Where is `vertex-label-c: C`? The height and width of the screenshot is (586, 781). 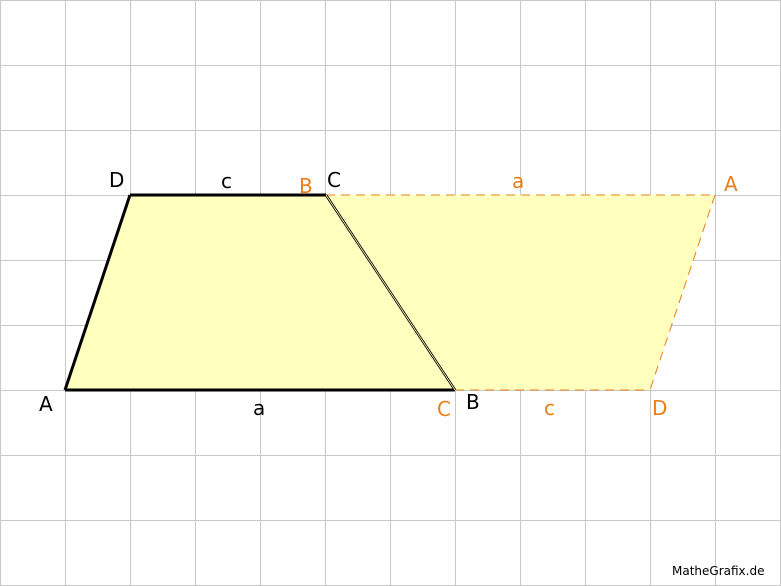 vertex-label-c: C is located at coordinates (334, 180).